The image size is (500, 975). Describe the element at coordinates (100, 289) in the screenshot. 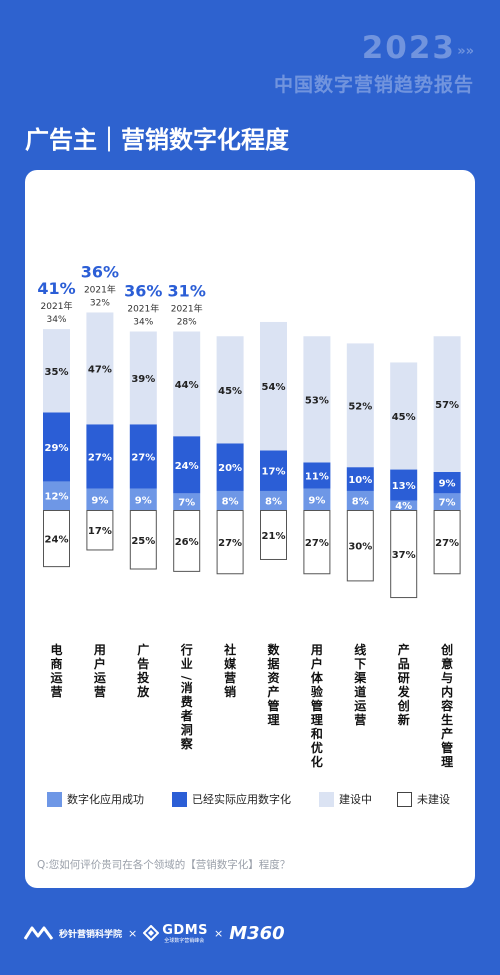

I see `highlight-year-1: 2021年` at that location.